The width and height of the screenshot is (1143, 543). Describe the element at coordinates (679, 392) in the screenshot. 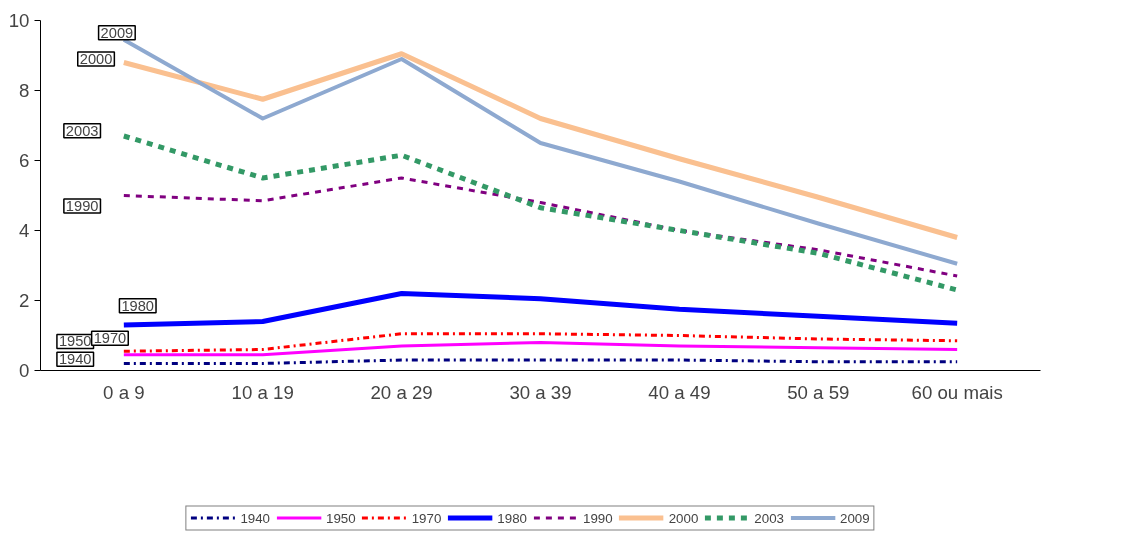

I see `x-tick-label: 40 a 49` at that location.